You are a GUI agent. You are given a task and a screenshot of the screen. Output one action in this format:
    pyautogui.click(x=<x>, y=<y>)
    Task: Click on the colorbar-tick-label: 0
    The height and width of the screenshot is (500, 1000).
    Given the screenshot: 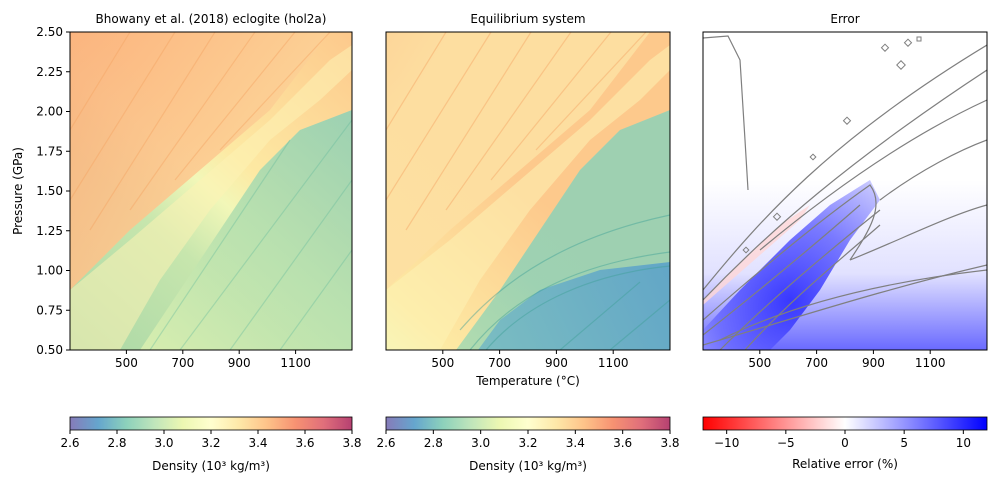 What is the action you would take?
    pyautogui.click(x=845, y=443)
    